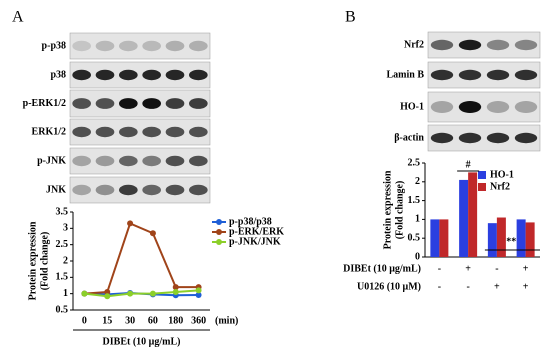  I want to click on x-tick-label: 0, so click(84, 320).